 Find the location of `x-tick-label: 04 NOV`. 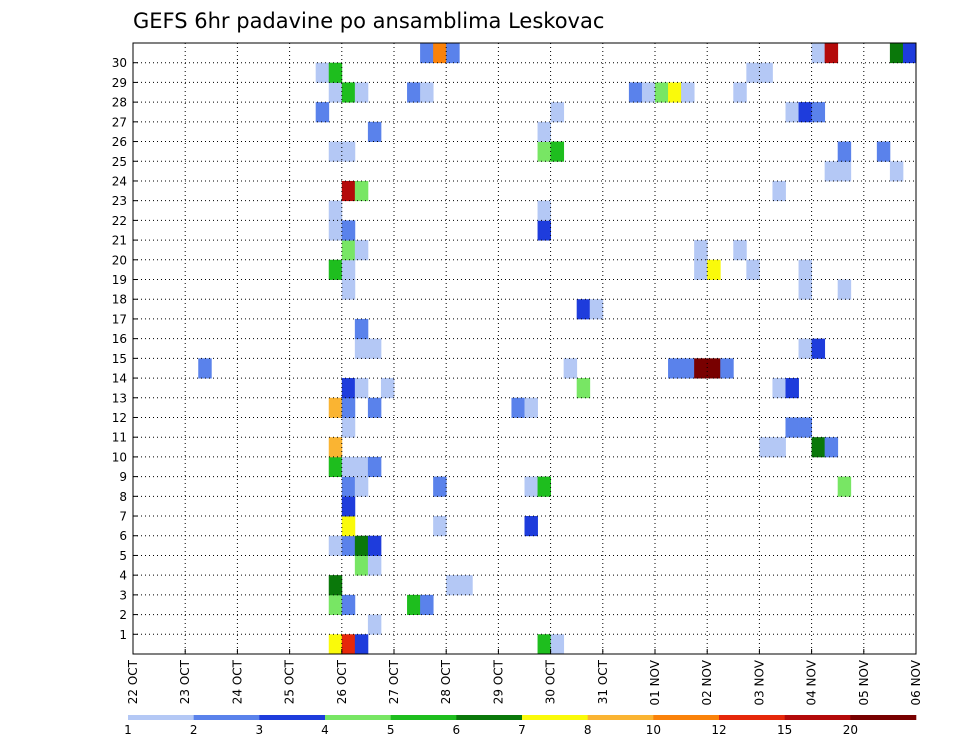

x-tick-label: 04 NOV is located at coordinates (812, 682).